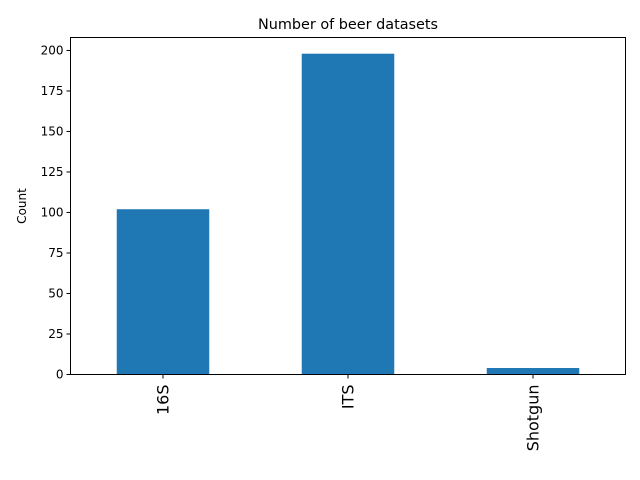 This screenshot has width=640, height=480. I want to click on bar-16s, so click(163, 292).